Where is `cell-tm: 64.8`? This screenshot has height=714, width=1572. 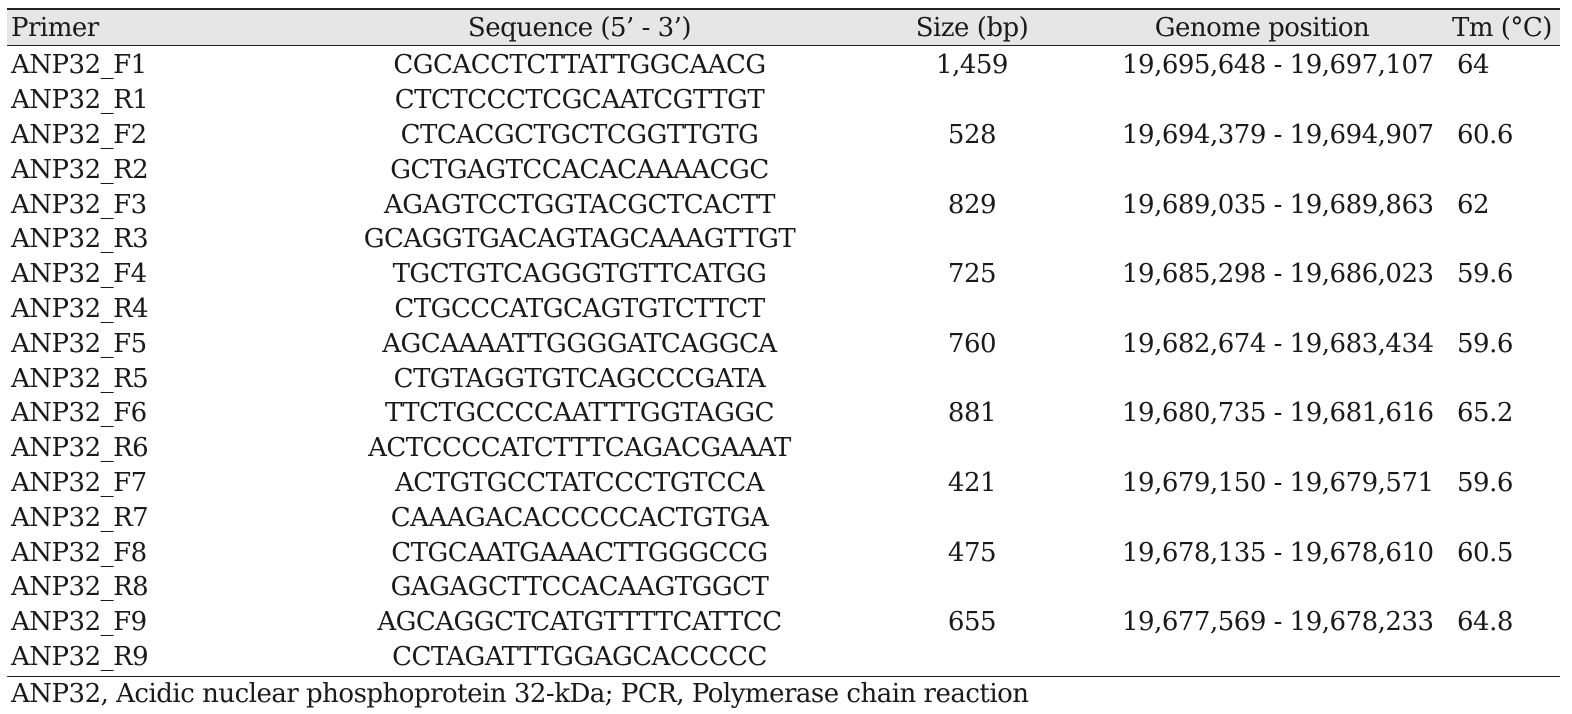 cell-tm: 64.8 is located at coordinates (1485, 622).